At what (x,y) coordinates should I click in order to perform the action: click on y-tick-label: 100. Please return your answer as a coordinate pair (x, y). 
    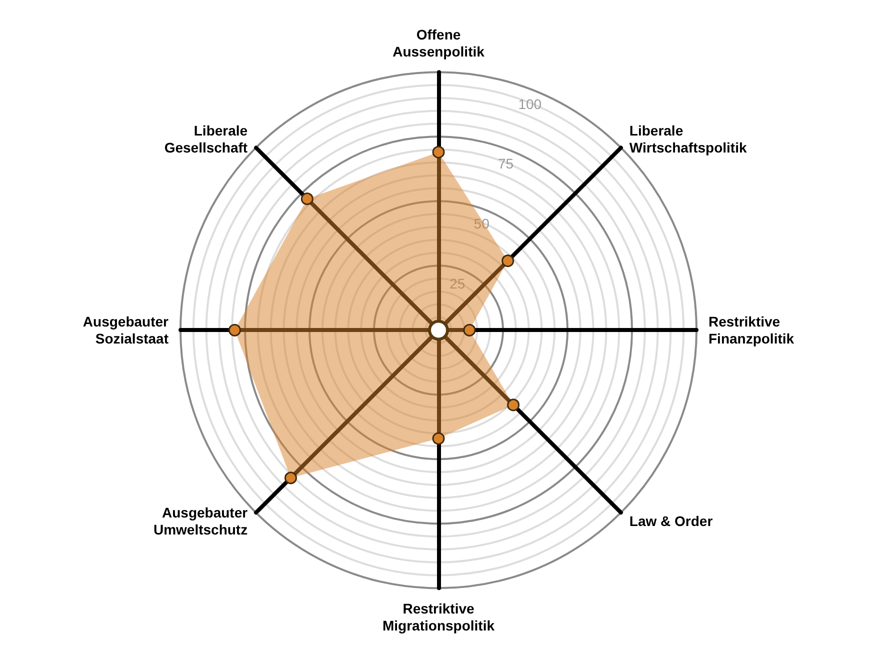
    Looking at the image, I should click on (530, 104).